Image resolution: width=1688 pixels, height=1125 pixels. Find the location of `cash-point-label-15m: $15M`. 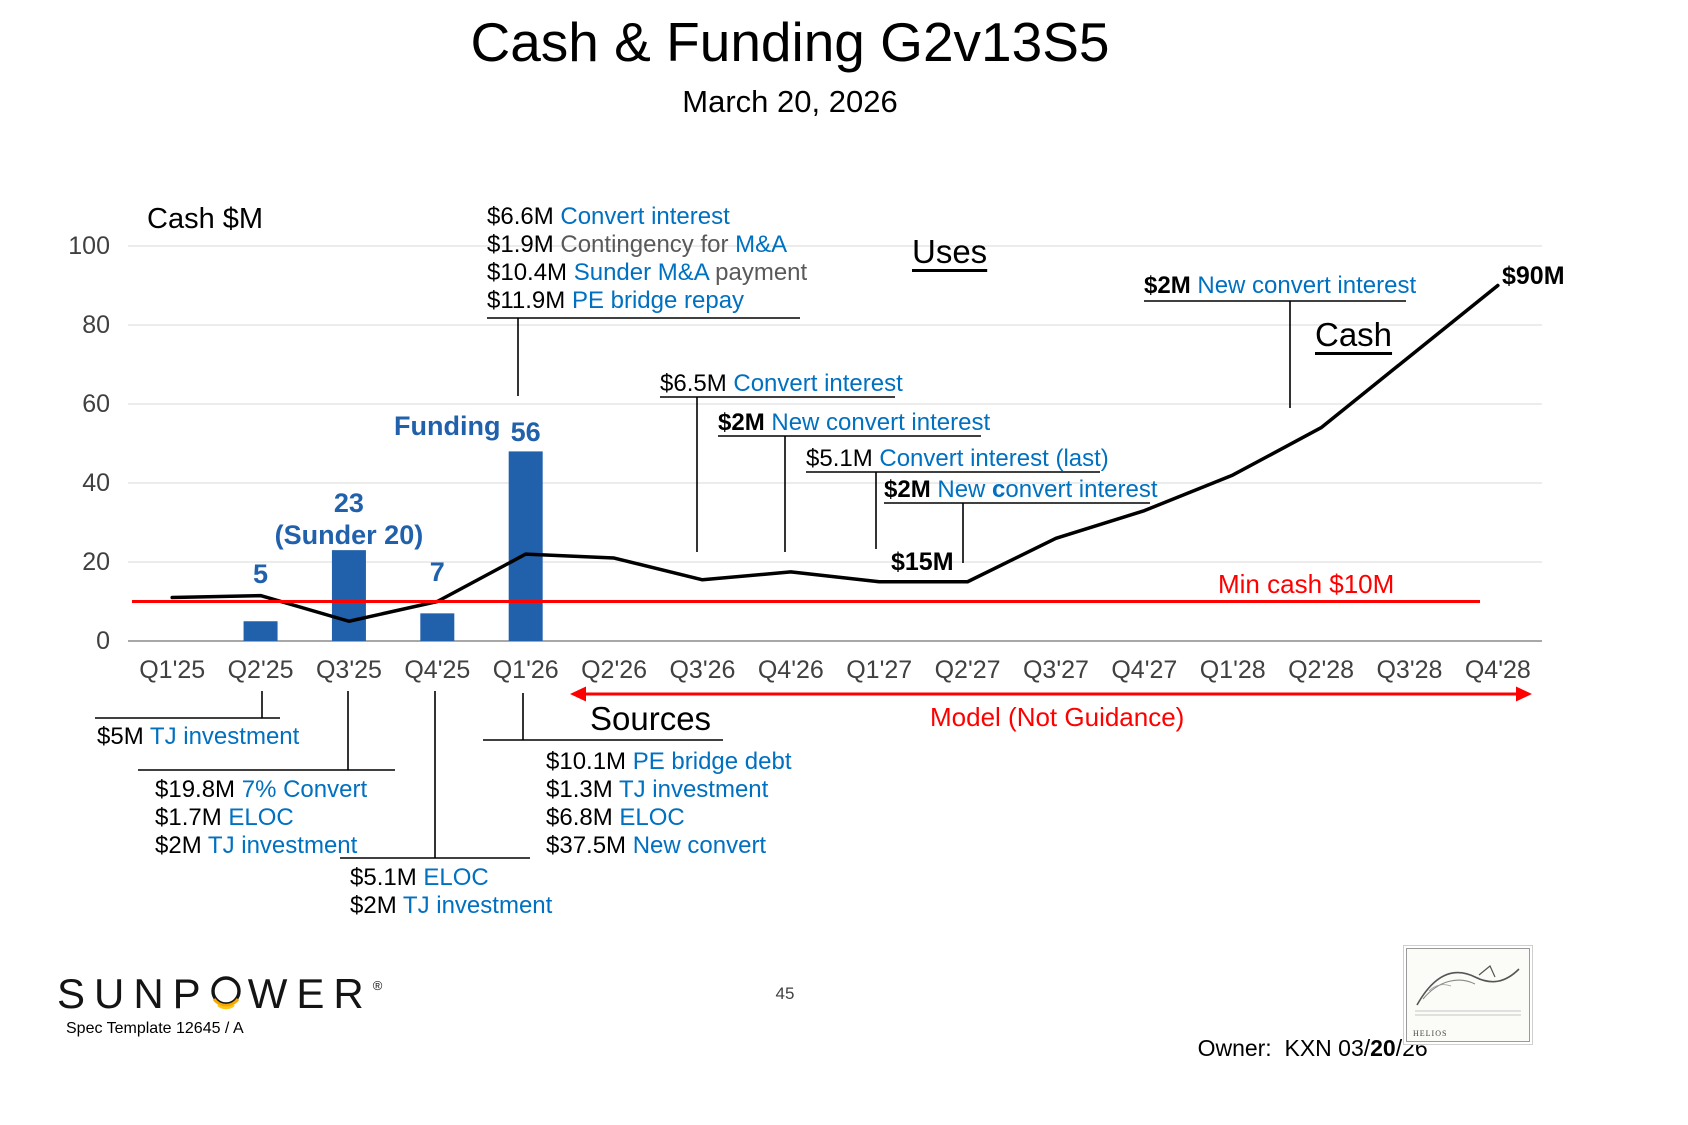

cash-point-label-15m: $15M is located at coordinates (922, 562).